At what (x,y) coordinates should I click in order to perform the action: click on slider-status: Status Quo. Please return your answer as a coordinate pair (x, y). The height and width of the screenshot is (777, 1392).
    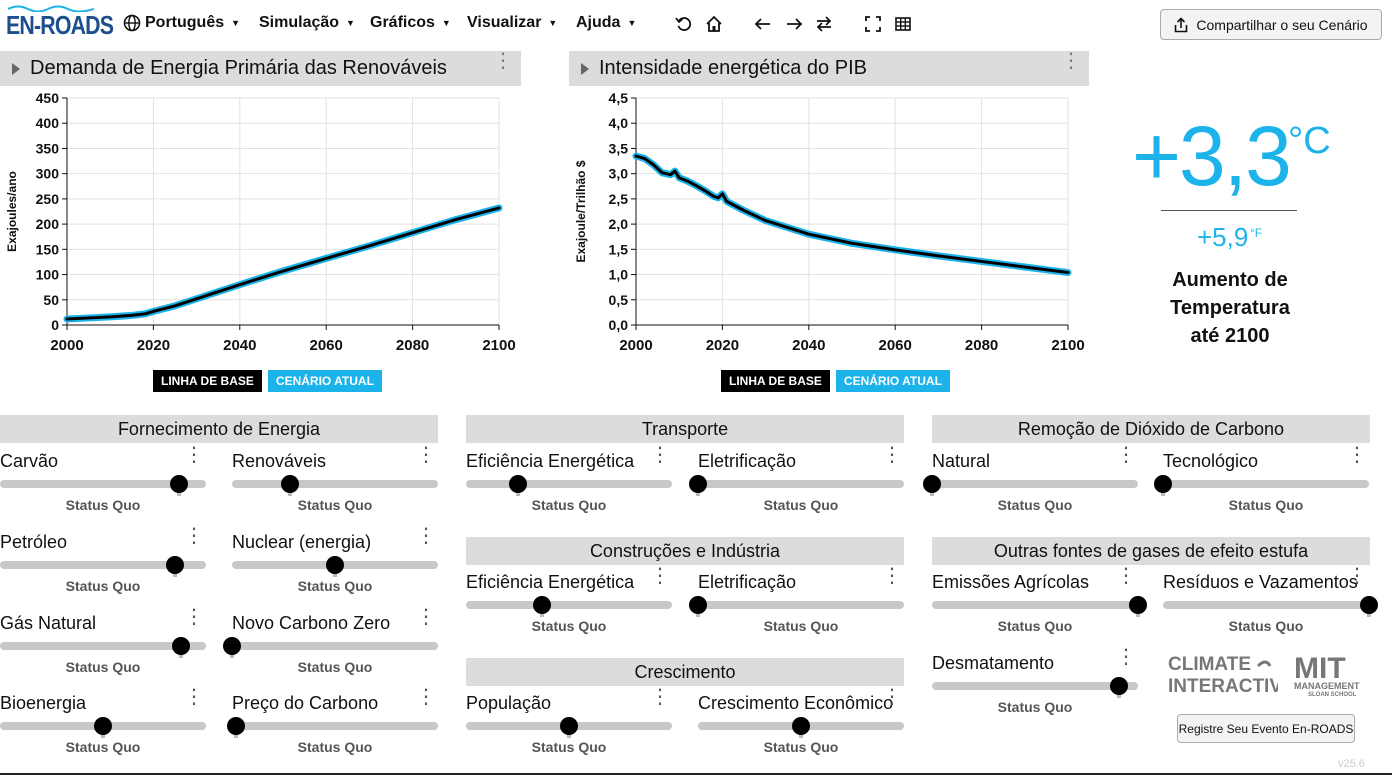
    Looking at the image, I should click on (335, 667).